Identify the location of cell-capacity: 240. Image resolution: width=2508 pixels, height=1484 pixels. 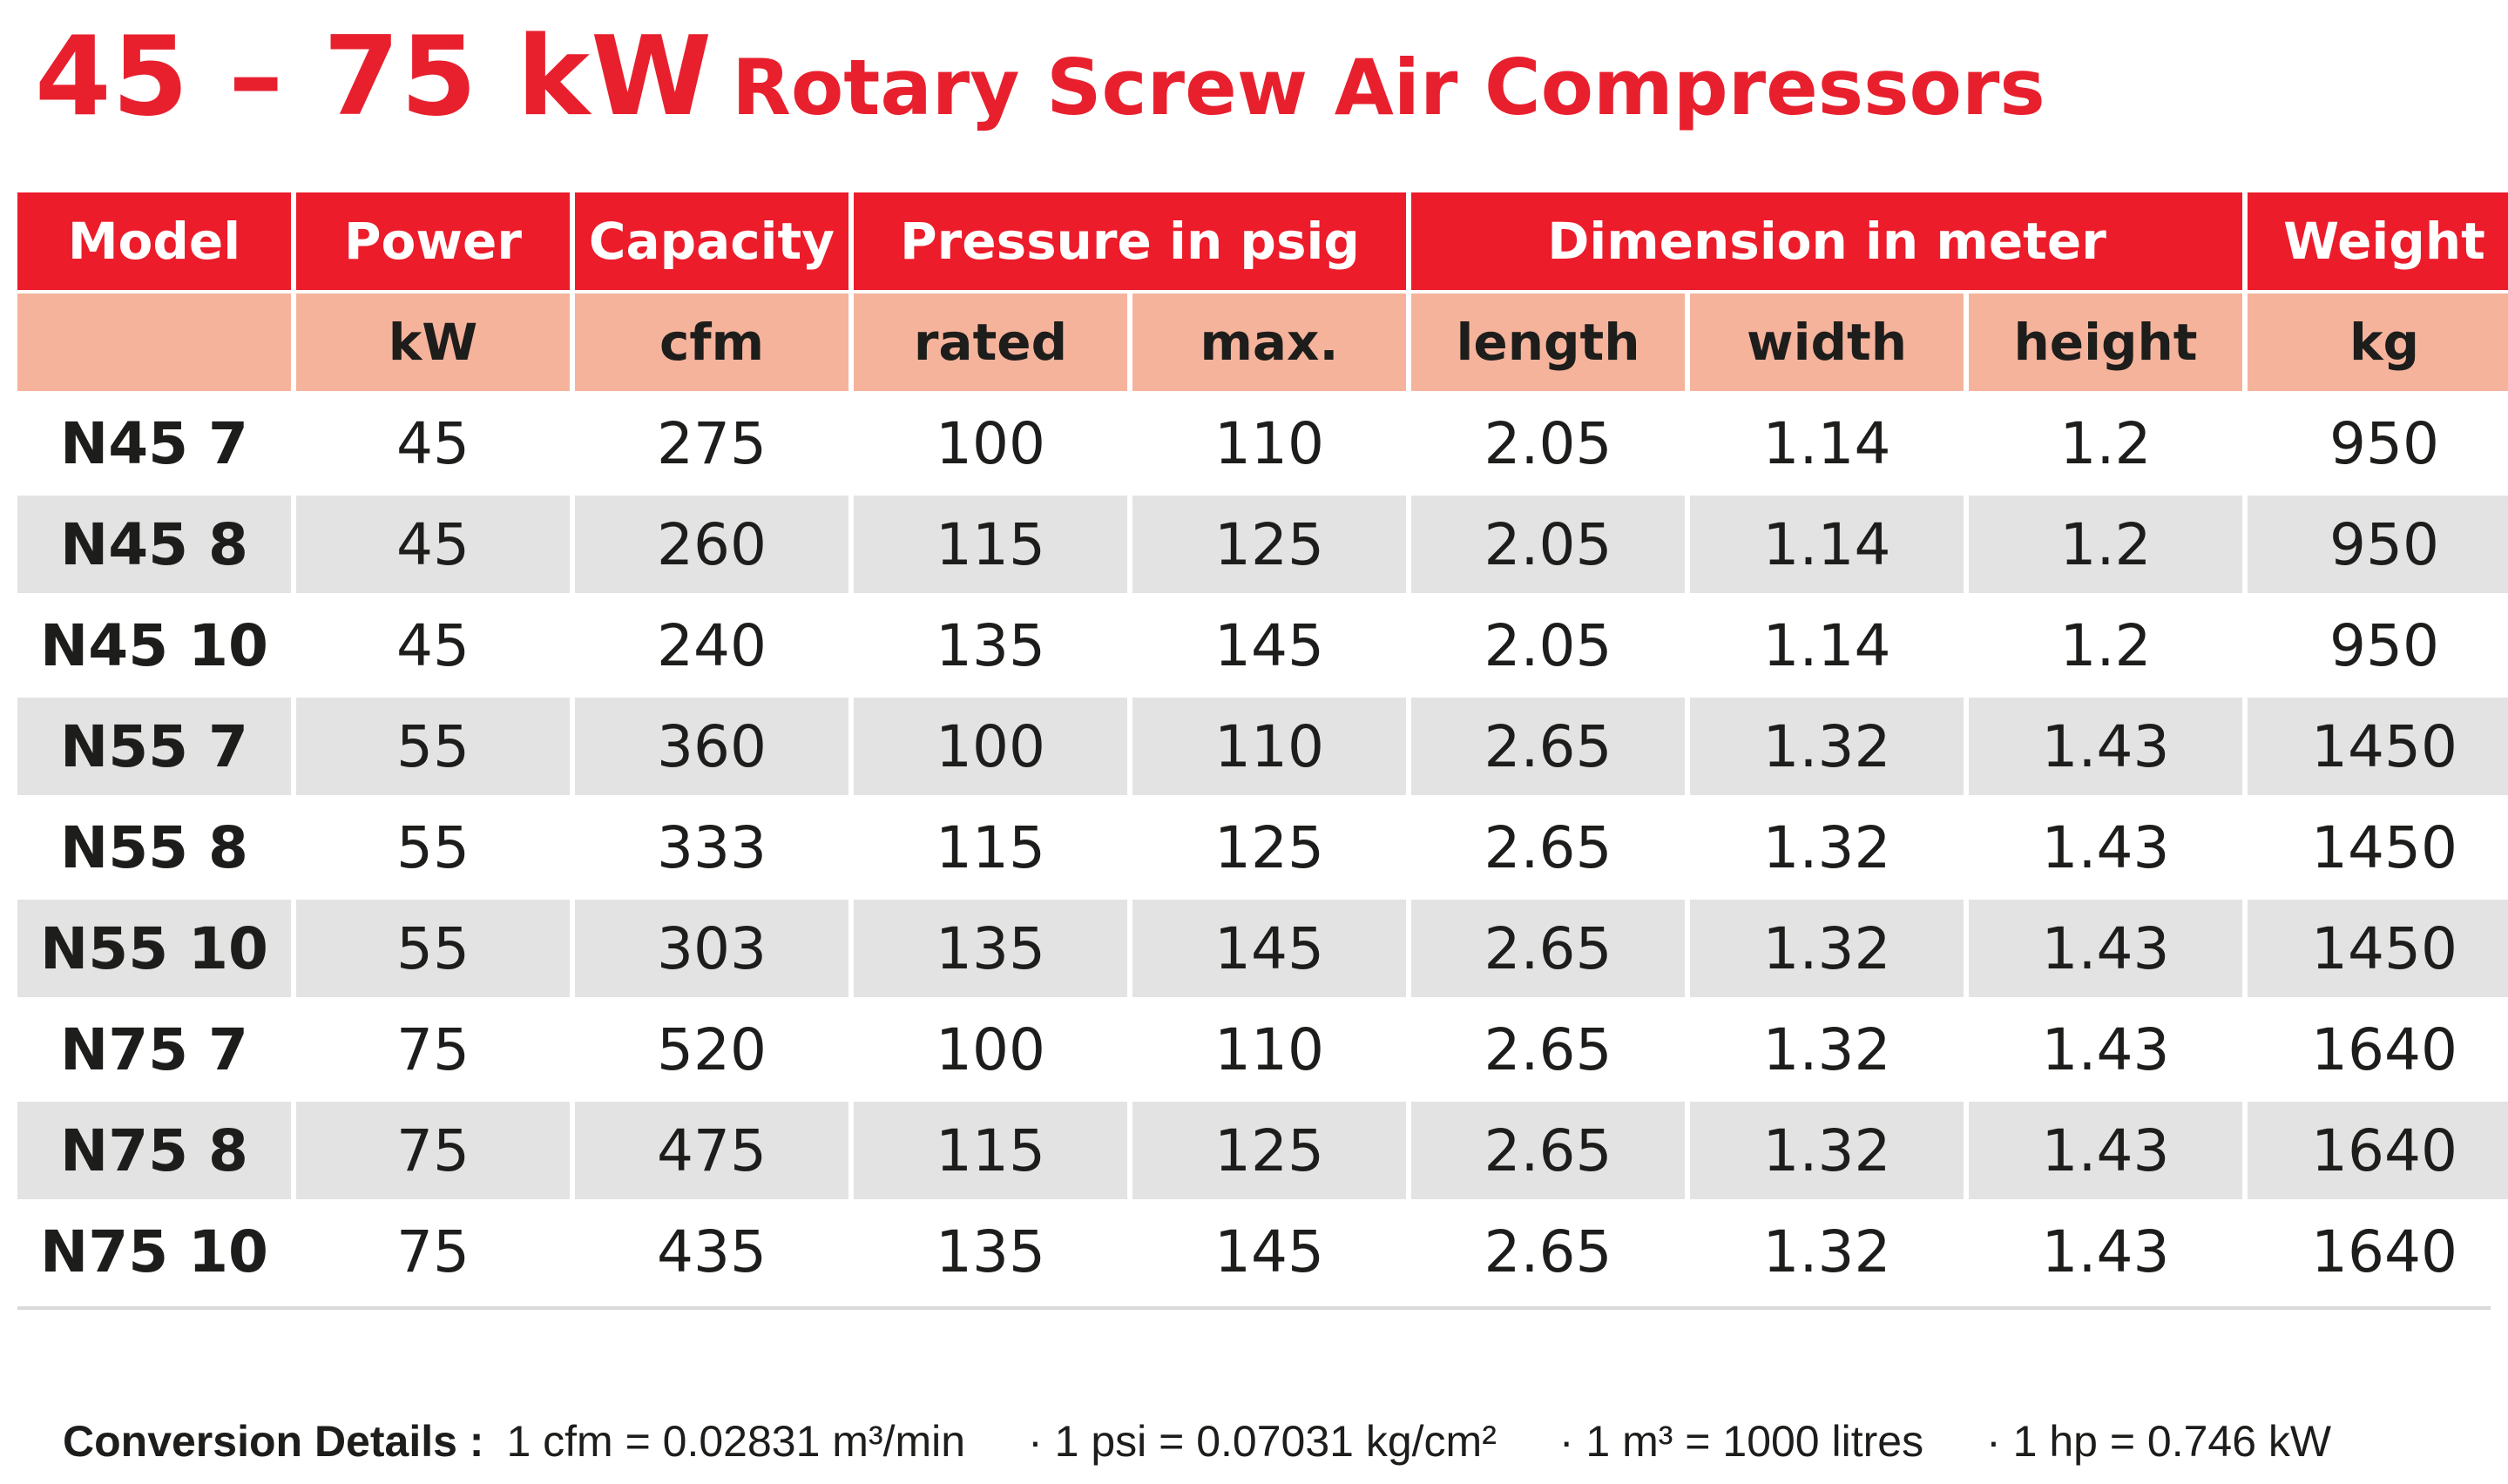
(712, 645).